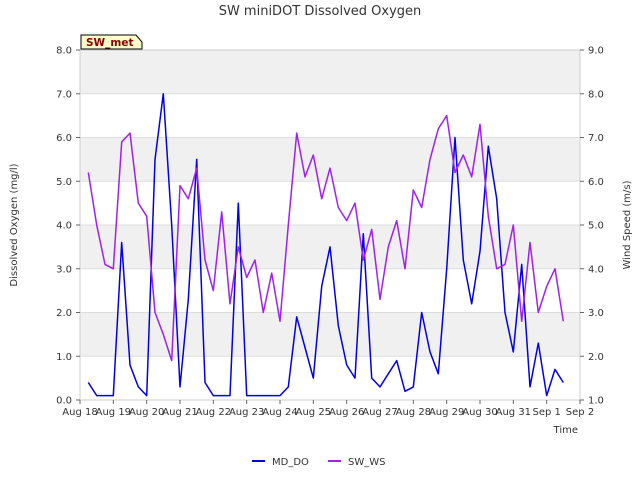 The width and height of the screenshot is (640, 484). Describe the element at coordinates (64, 138) in the screenshot. I see `y-tick-label: 6.0` at that location.